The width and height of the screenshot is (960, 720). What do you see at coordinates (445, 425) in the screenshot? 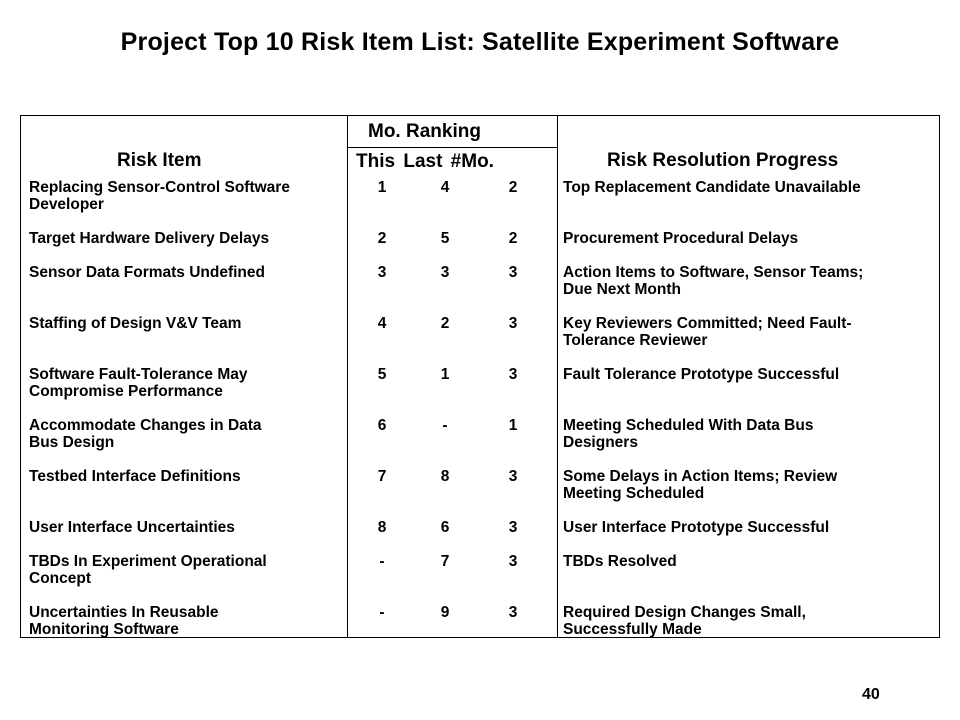
I see `rank-last-month-cell: -` at bounding box center [445, 425].